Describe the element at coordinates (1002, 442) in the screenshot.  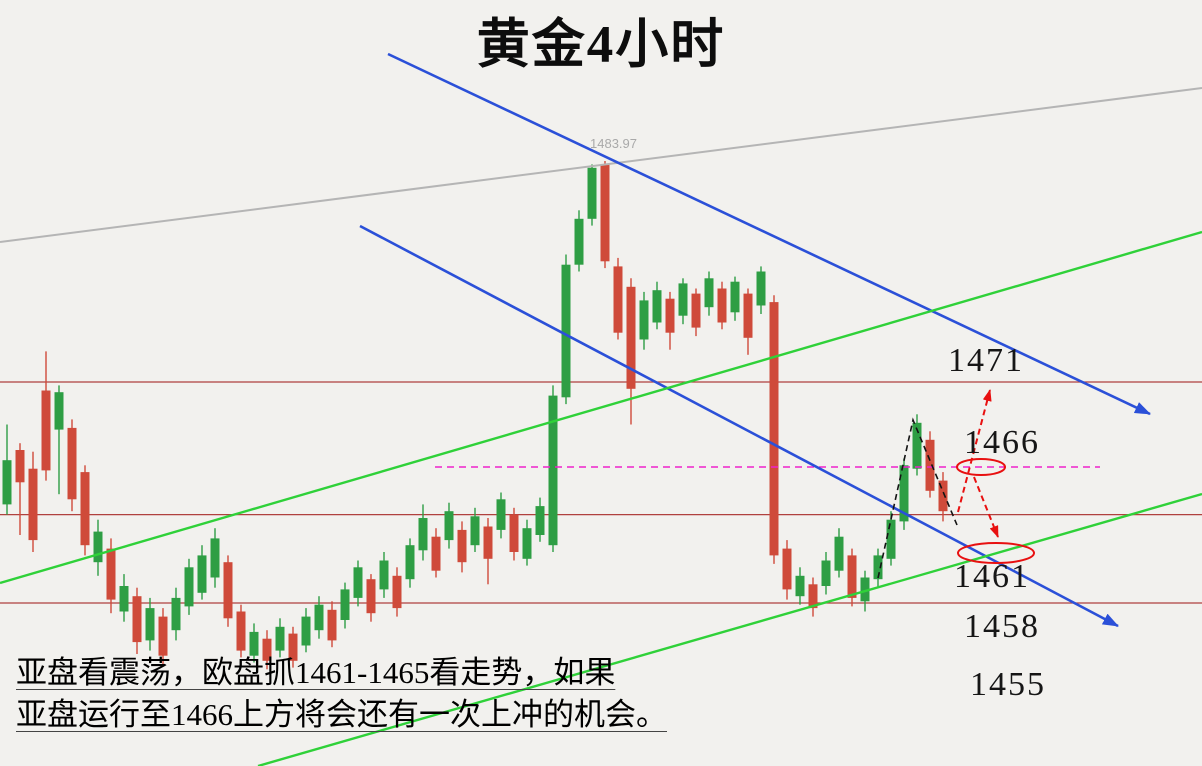
I see `price-label: 1466` at that location.